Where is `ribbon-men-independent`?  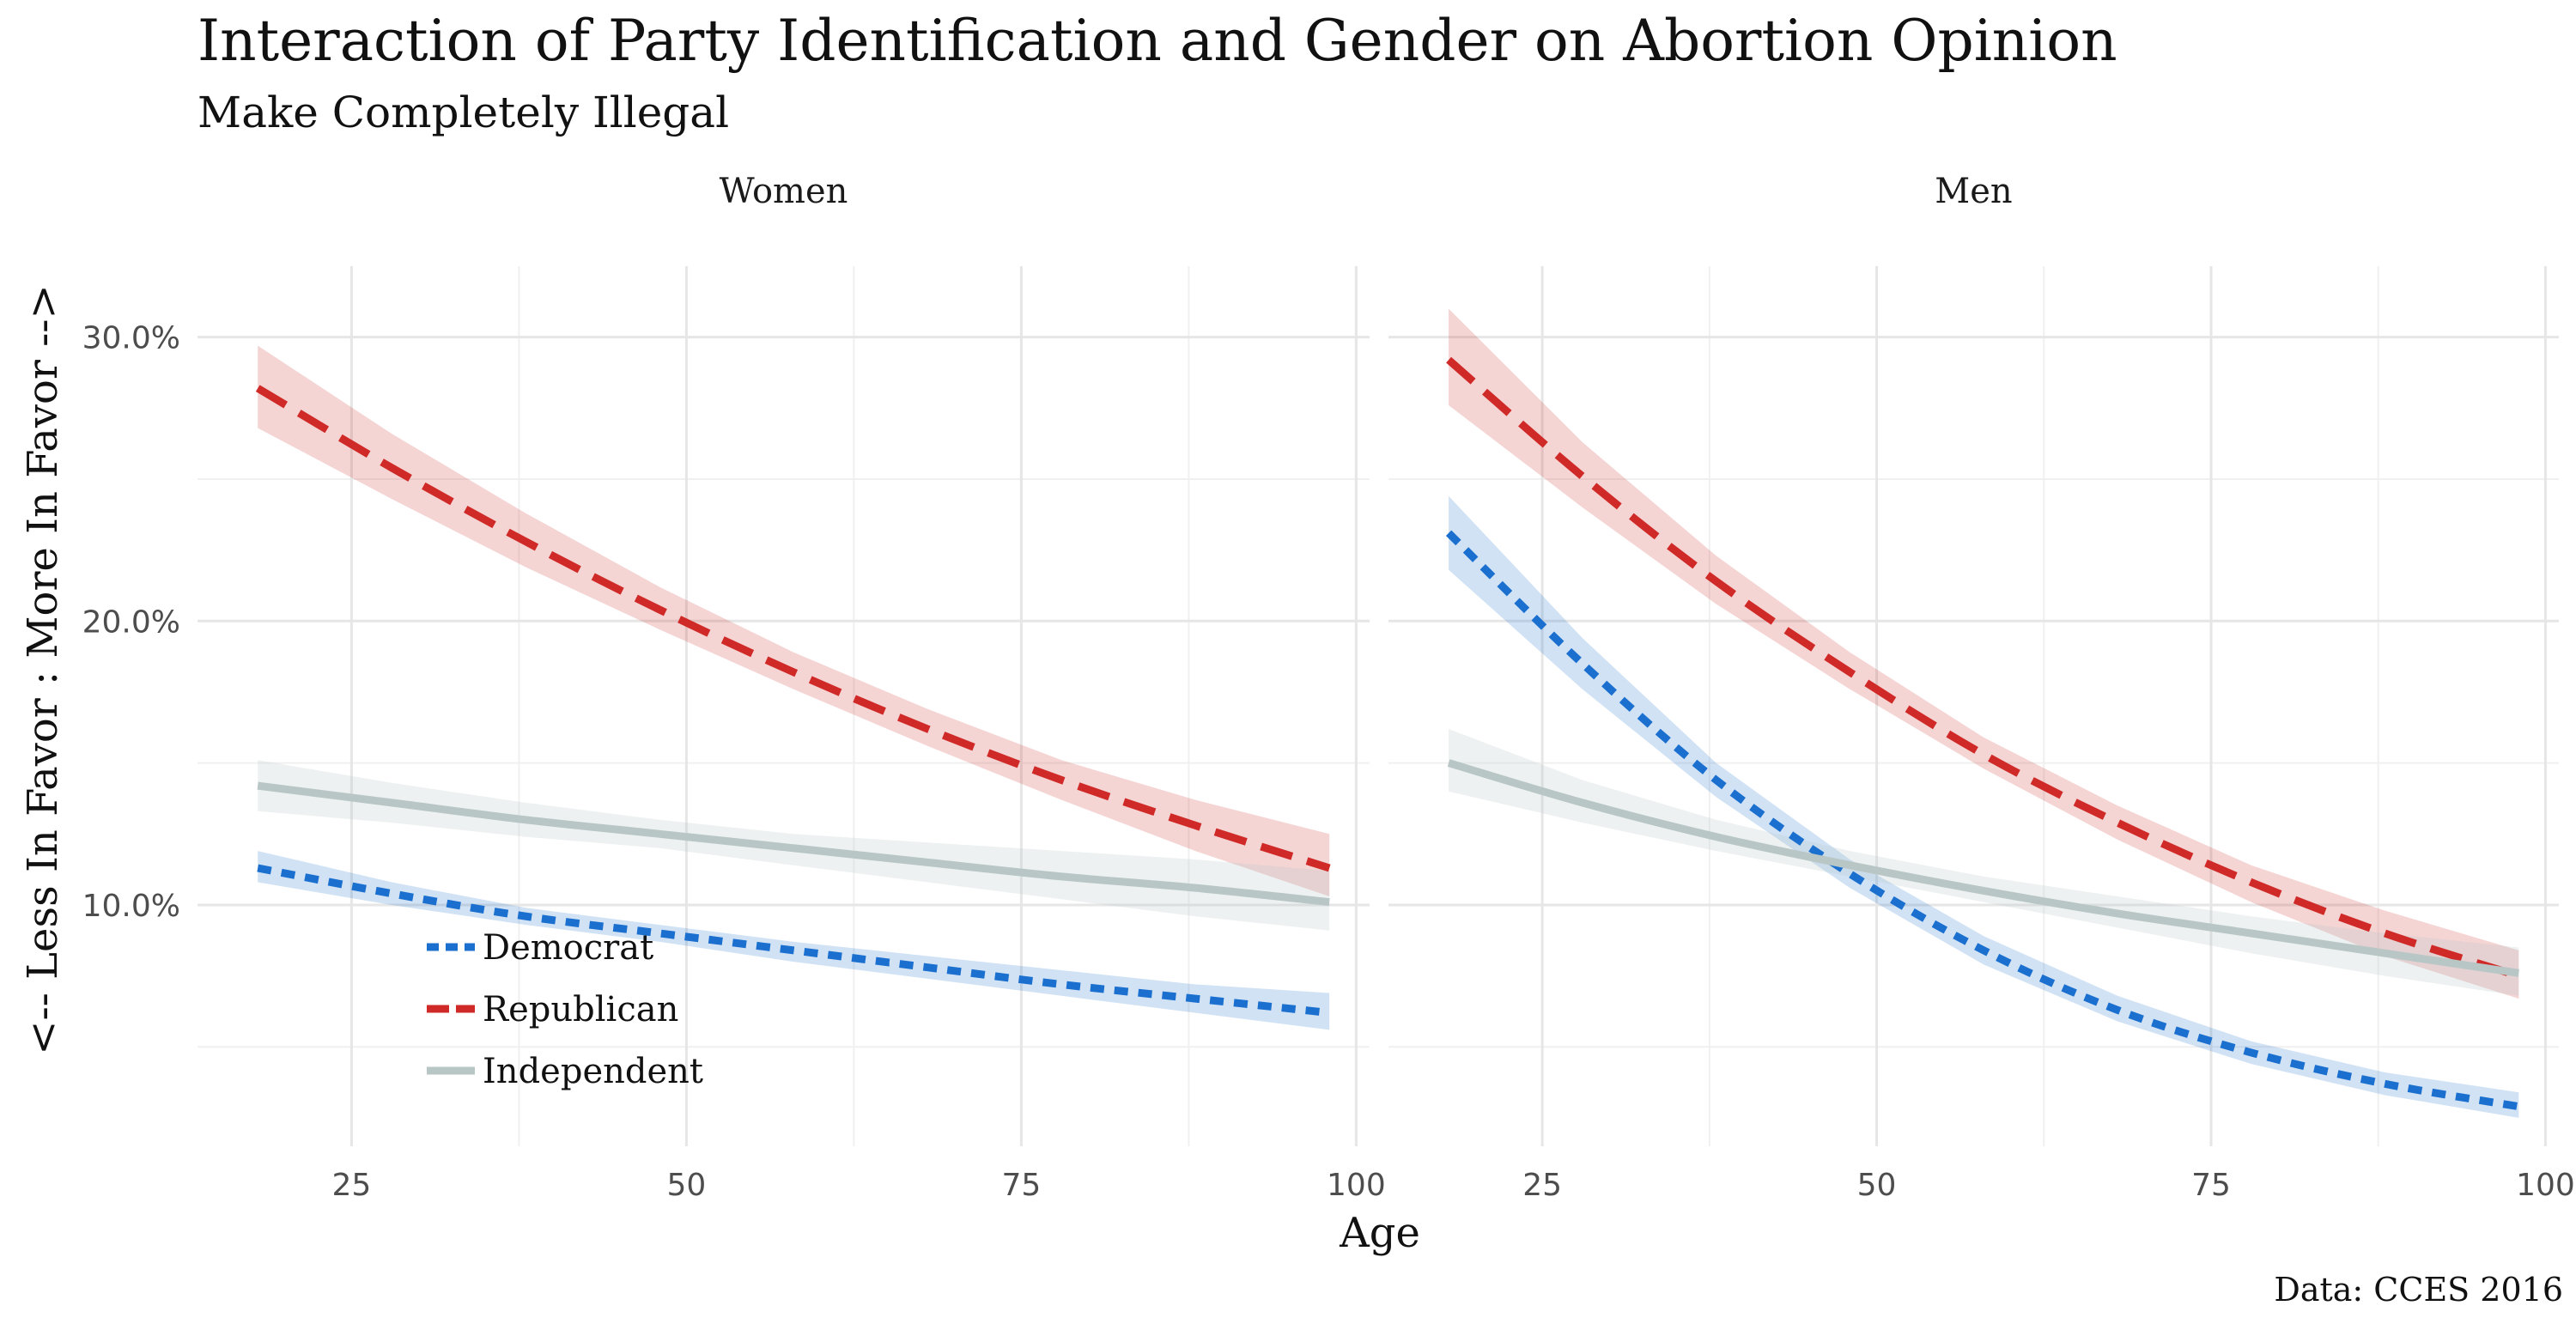
ribbon-men-independent is located at coordinates (1984, 862).